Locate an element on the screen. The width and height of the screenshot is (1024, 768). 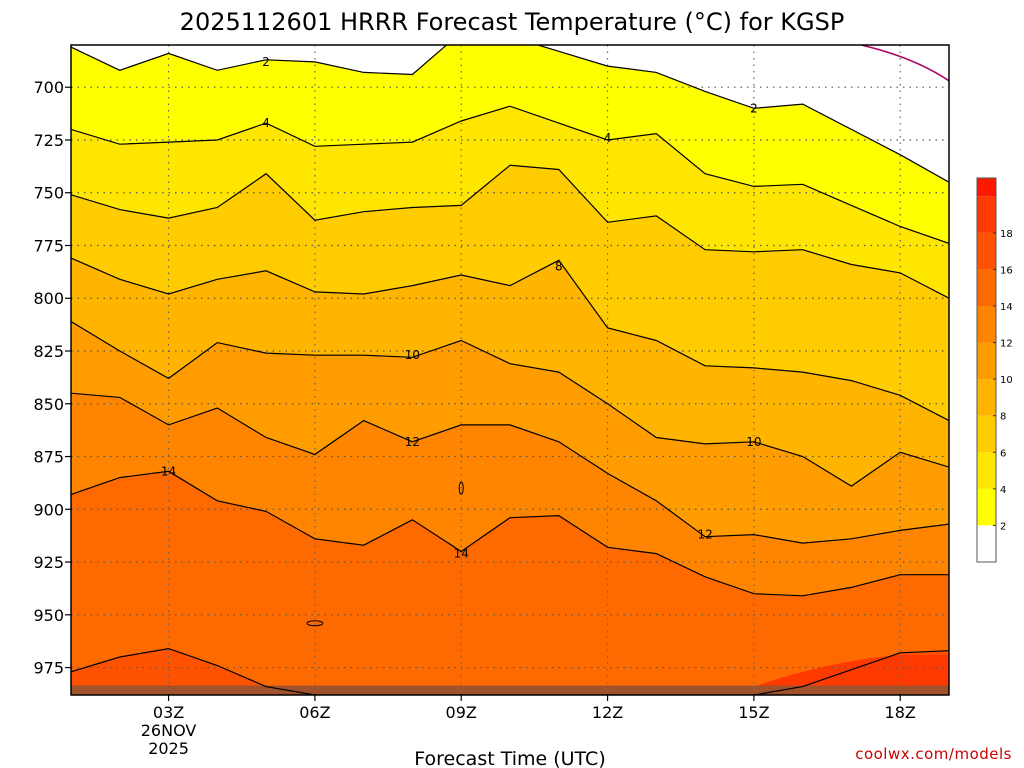
colorbar-label: 18 is located at coordinates (1006, 234).